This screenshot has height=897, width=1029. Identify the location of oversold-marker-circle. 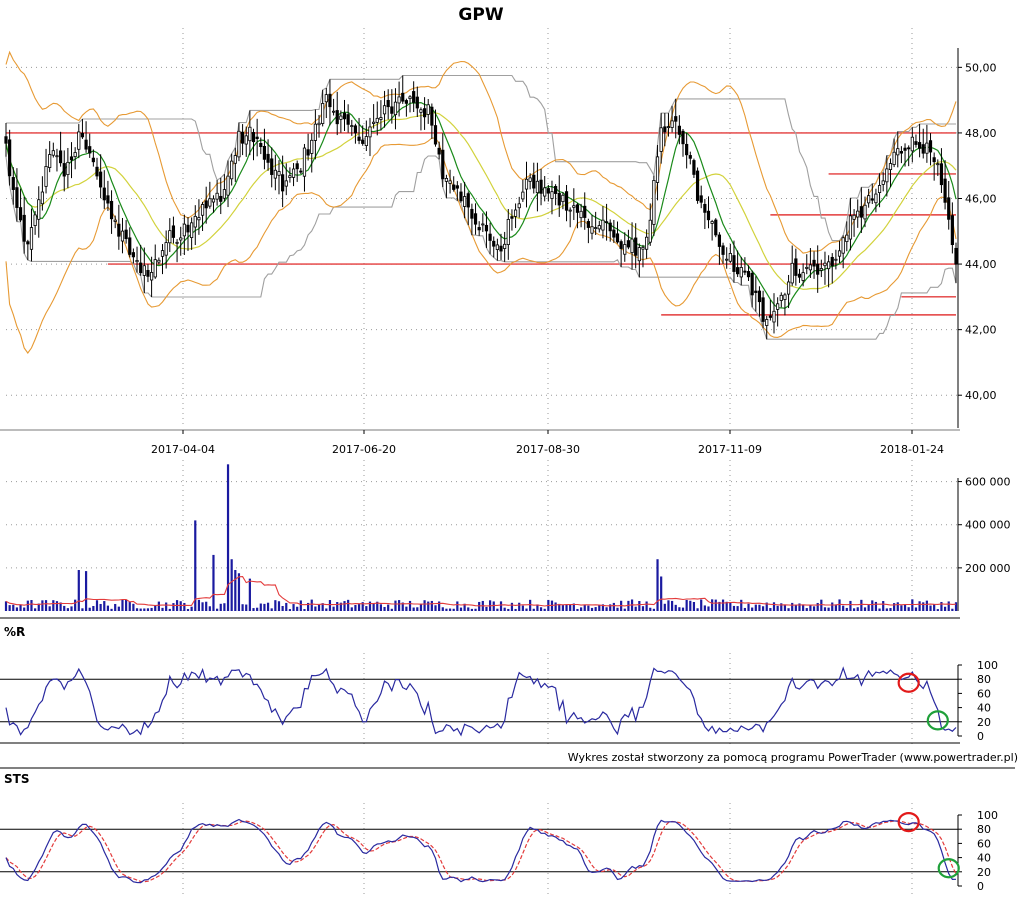
(948, 868).